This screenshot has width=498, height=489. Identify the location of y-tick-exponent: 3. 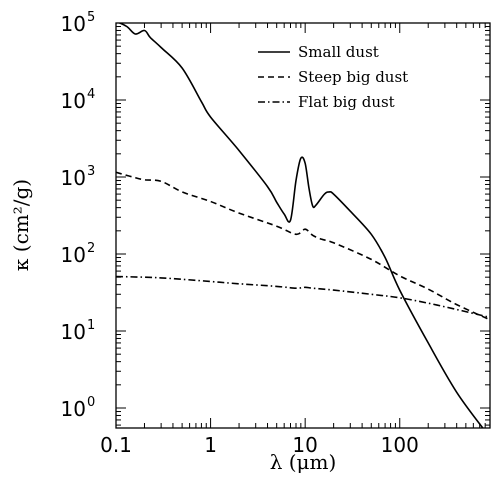
(91, 171).